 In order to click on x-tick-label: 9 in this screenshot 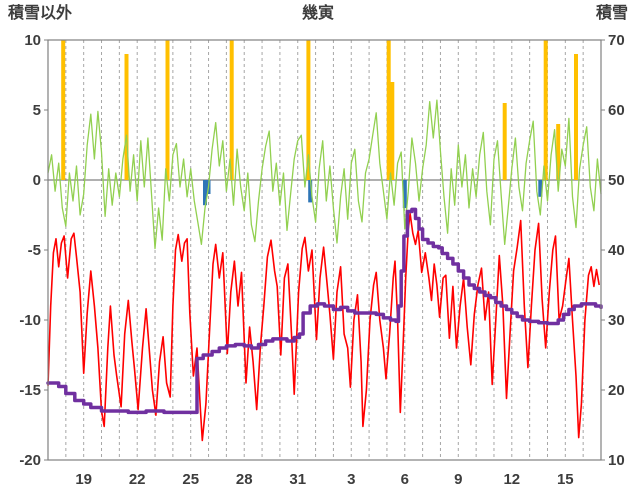, I will do `click(458, 479)`.